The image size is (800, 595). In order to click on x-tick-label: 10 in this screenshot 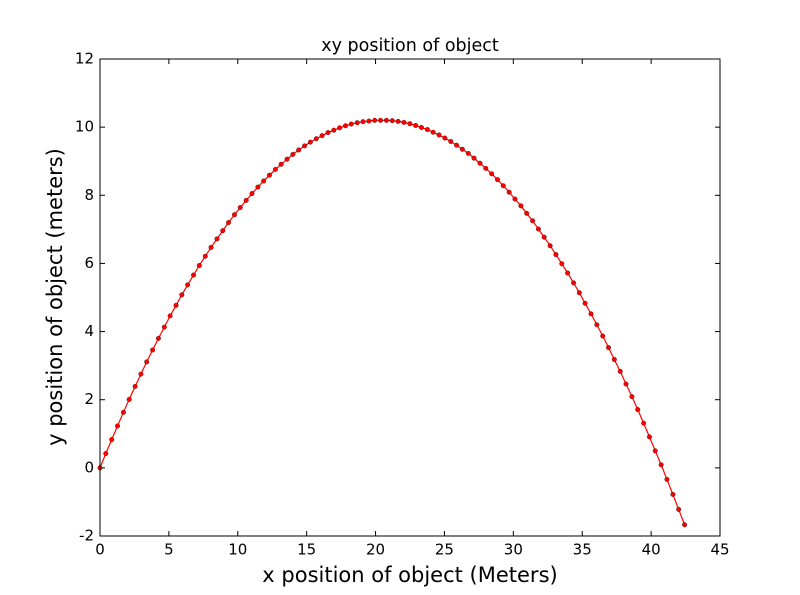, I will do `click(237, 550)`.